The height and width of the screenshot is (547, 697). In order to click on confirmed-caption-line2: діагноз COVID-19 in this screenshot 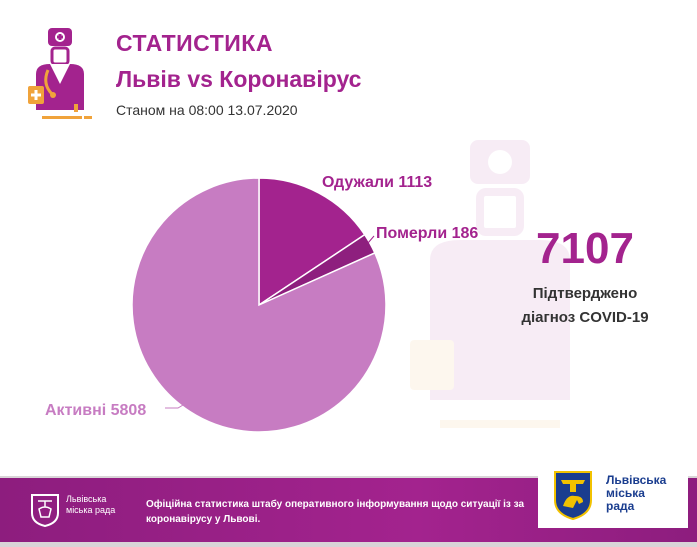, I will do `click(585, 317)`.